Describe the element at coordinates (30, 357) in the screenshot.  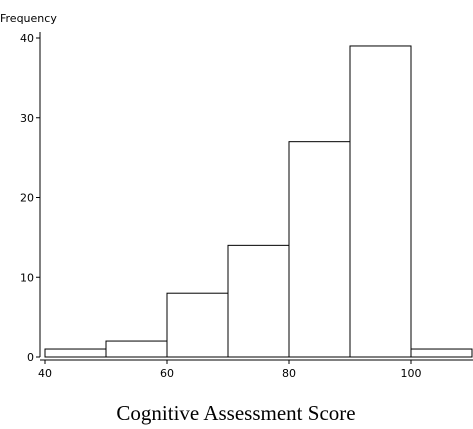
I see `y-tick-label-0: 0` at that location.